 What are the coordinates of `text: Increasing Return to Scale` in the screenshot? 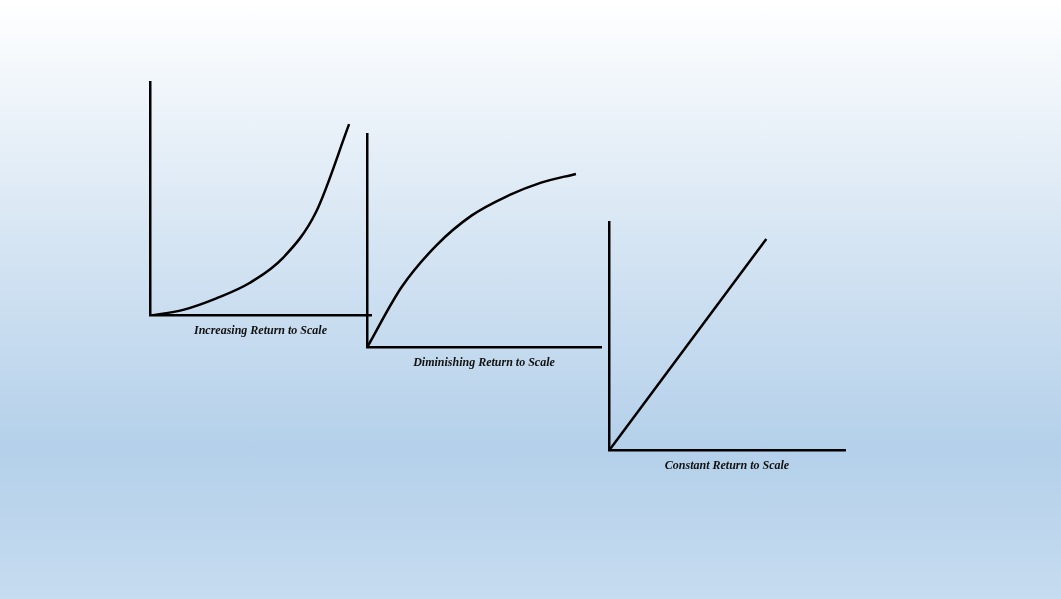 It's located at (260, 329).